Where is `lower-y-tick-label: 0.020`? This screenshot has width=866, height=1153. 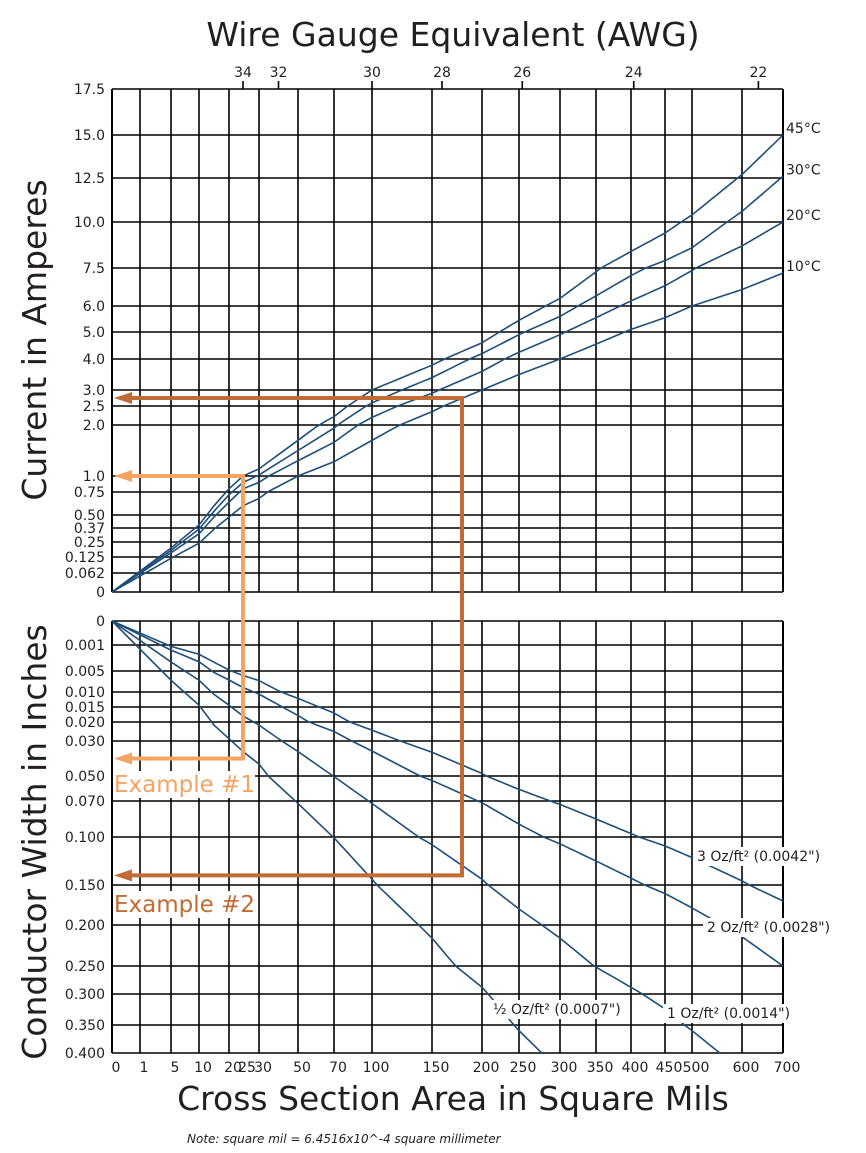
lower-y-tick-label: 0.020 is located at coordinates (85, 723).